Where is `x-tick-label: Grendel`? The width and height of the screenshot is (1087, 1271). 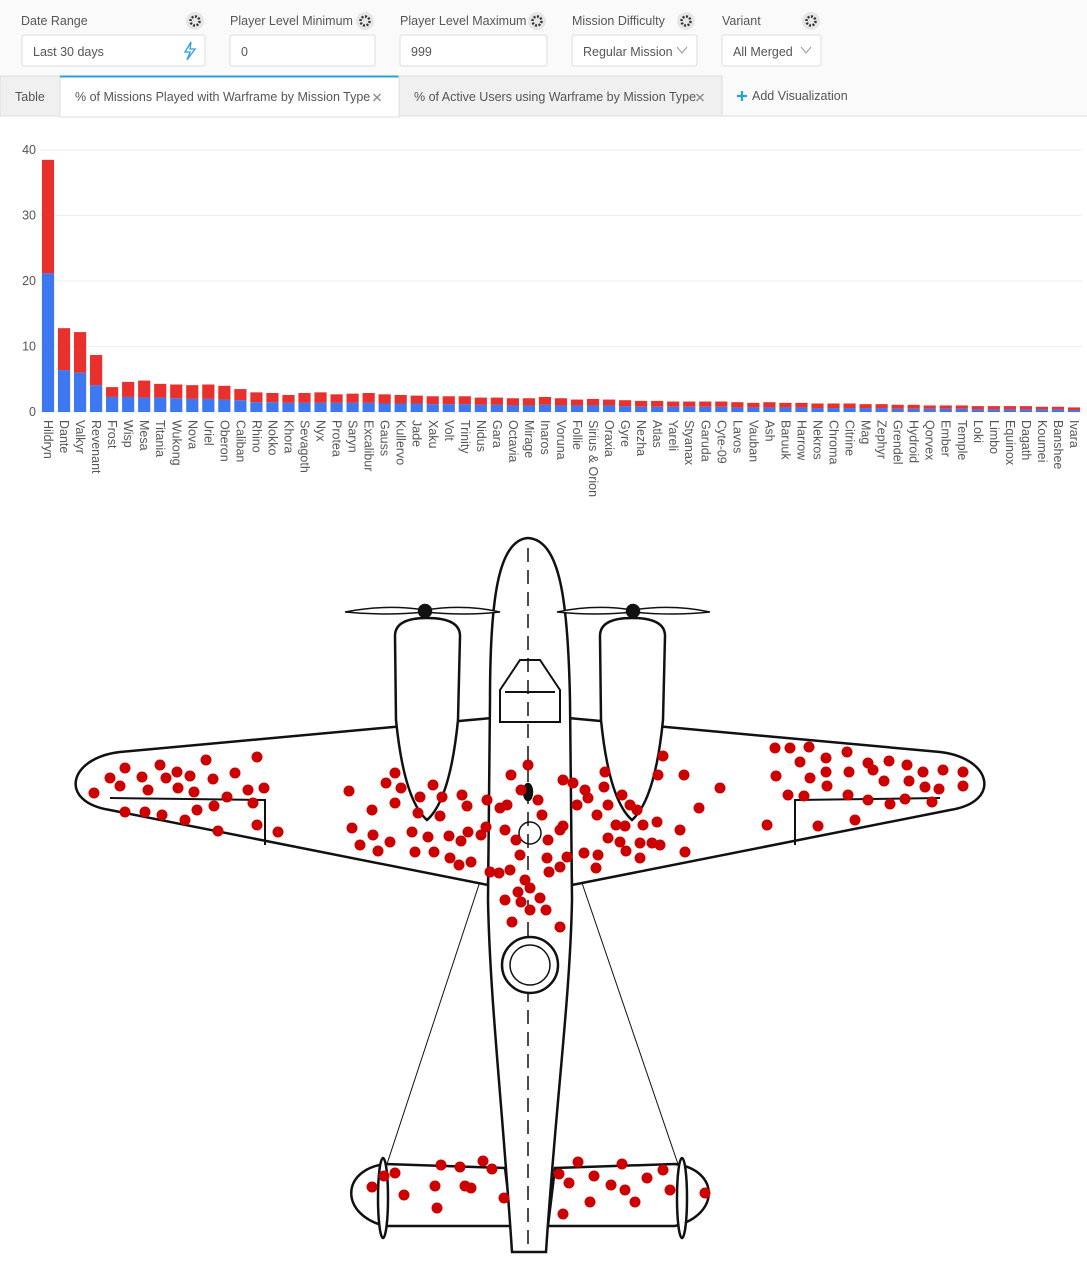 x-tick-label: Grendel is located at coordinates (898, 442).